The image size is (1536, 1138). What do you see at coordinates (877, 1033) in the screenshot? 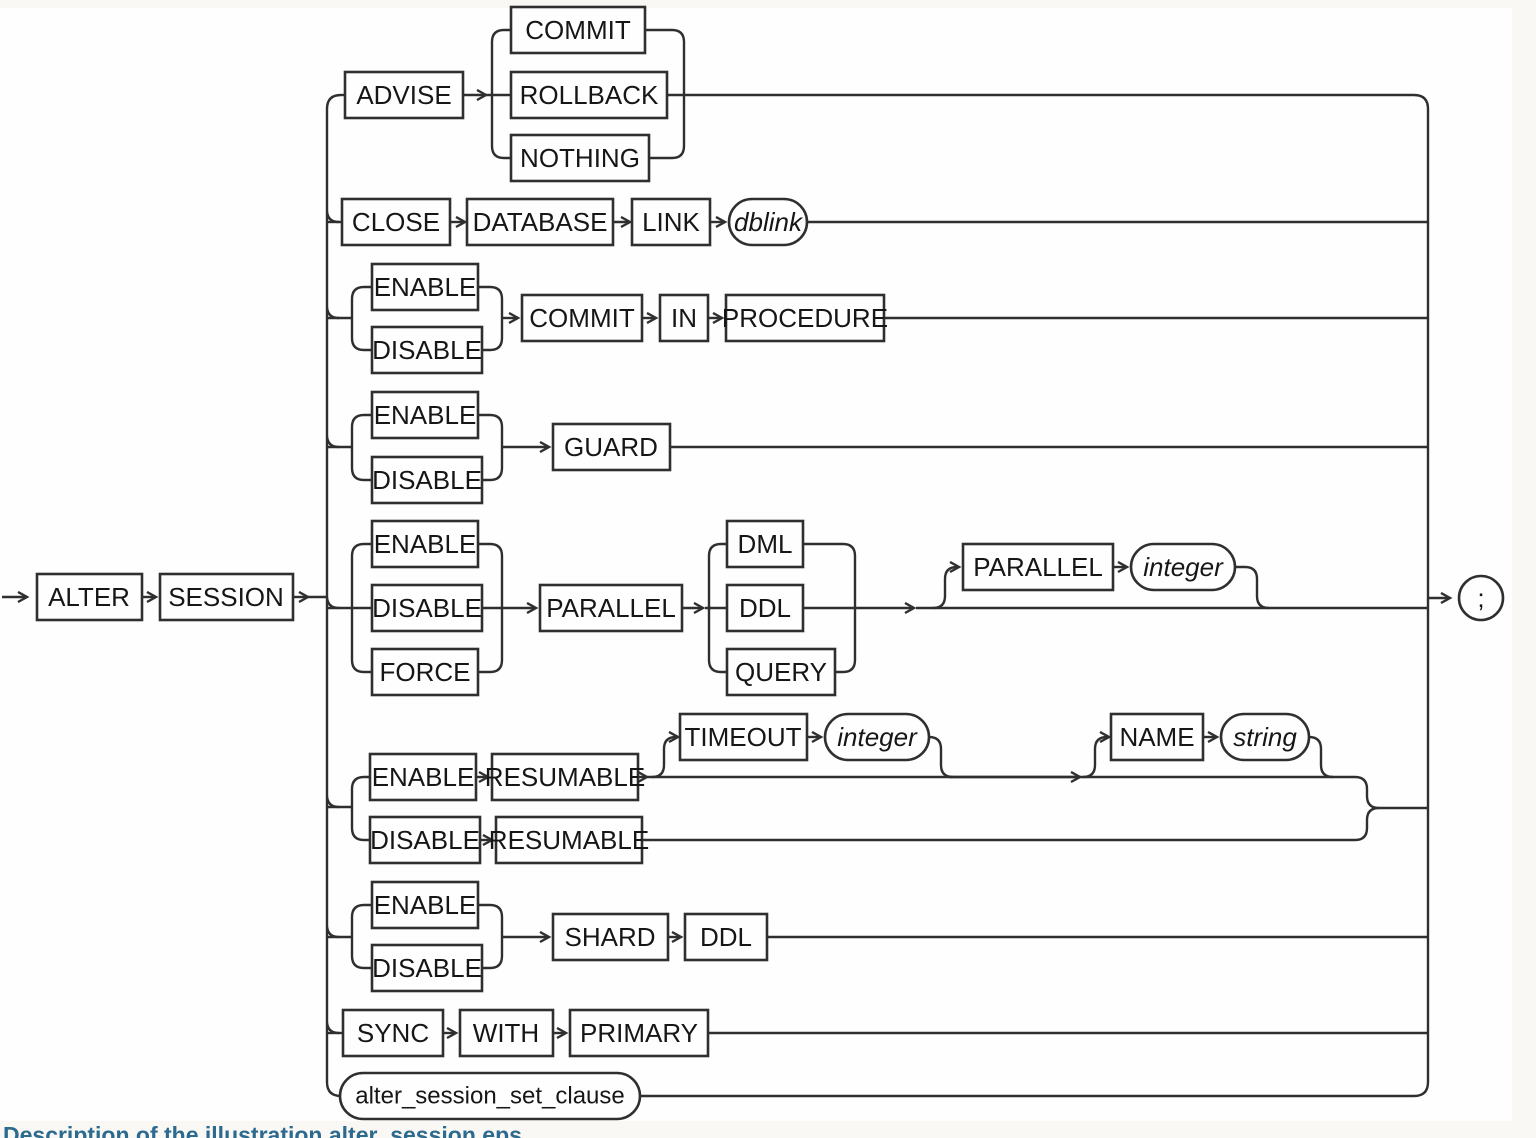
I see `branch-sync-with-primary: SYNC WITH PRIMARY` at bounding box center [877, 1033].